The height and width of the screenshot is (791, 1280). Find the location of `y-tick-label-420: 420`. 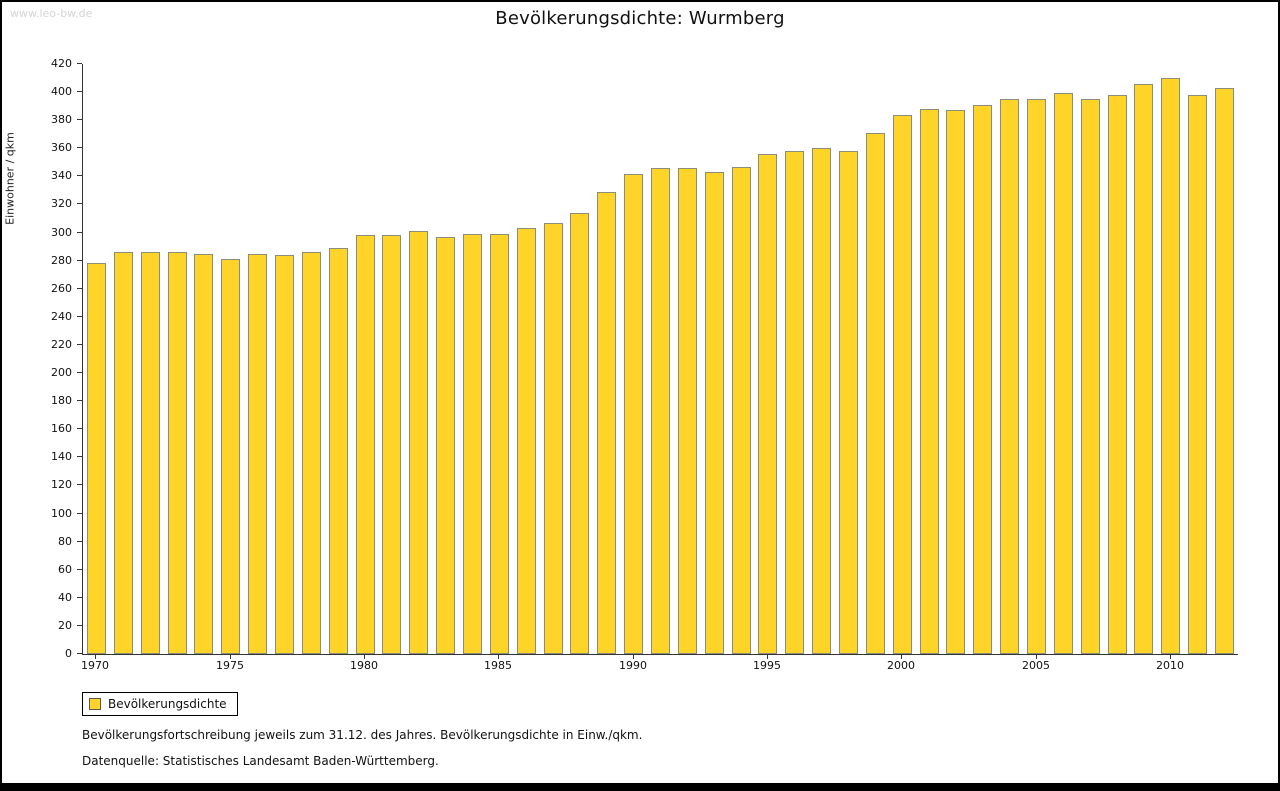

y-tick-label-420: 420 is located at coordinates (61, 63).